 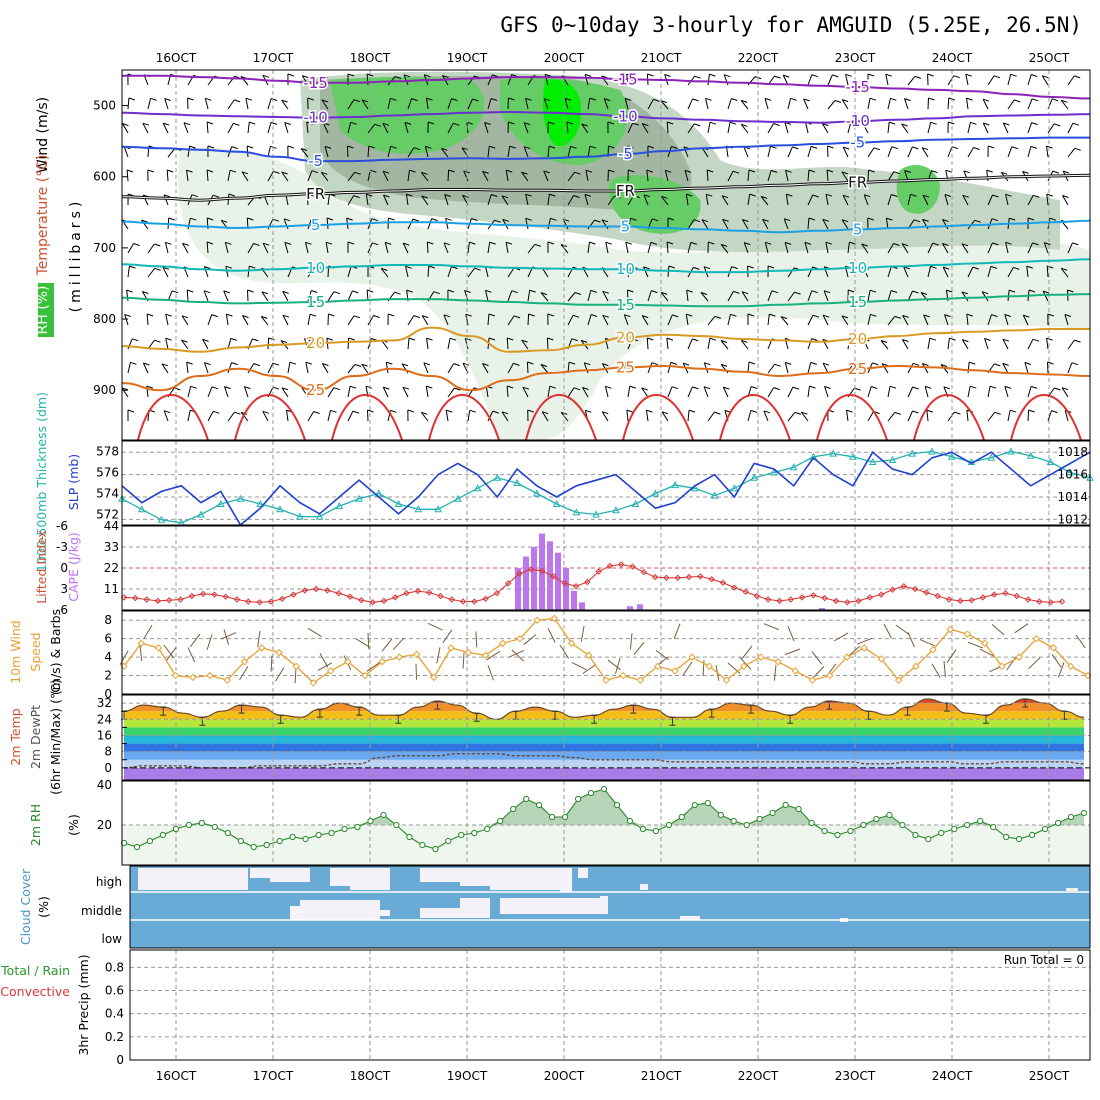 What do you see at coordinates (604, 755) in the screenshot?
I see `temp-band` at bounding box center [604, 755].